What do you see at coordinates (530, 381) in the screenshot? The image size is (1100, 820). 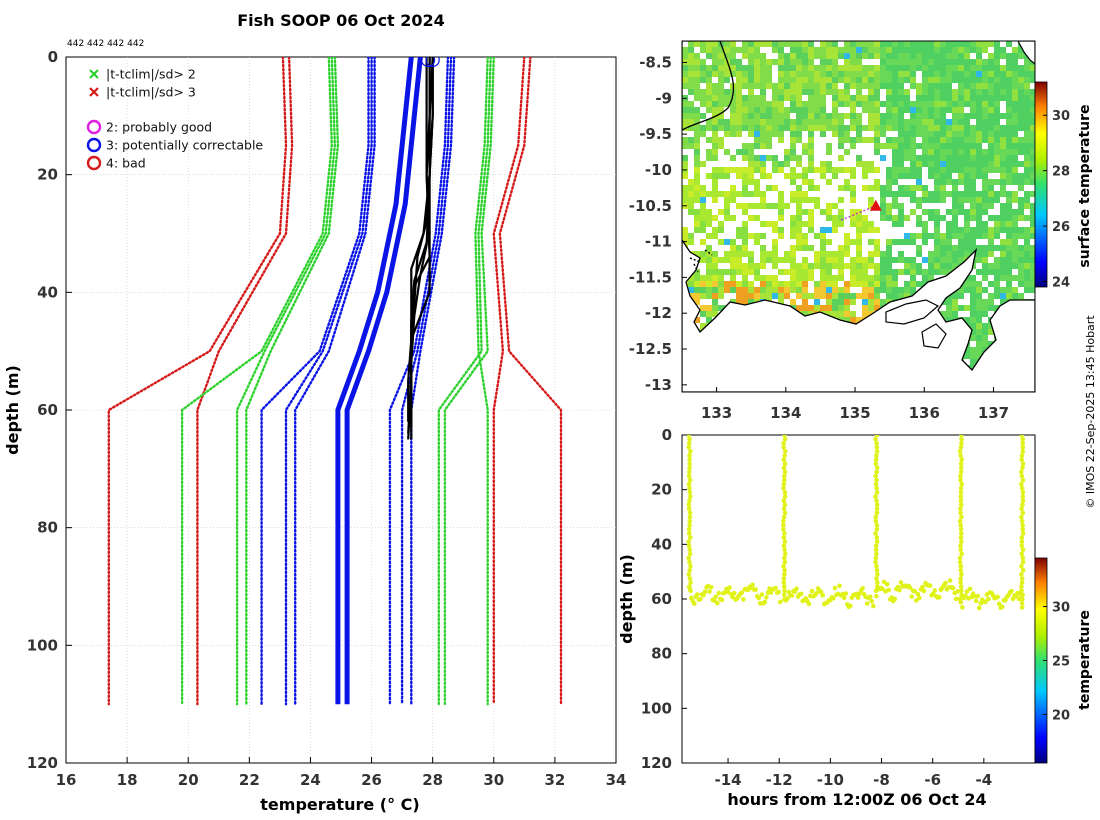 I see `profile-line-clim-3sd-high-a` at bounding box center [530, 381].